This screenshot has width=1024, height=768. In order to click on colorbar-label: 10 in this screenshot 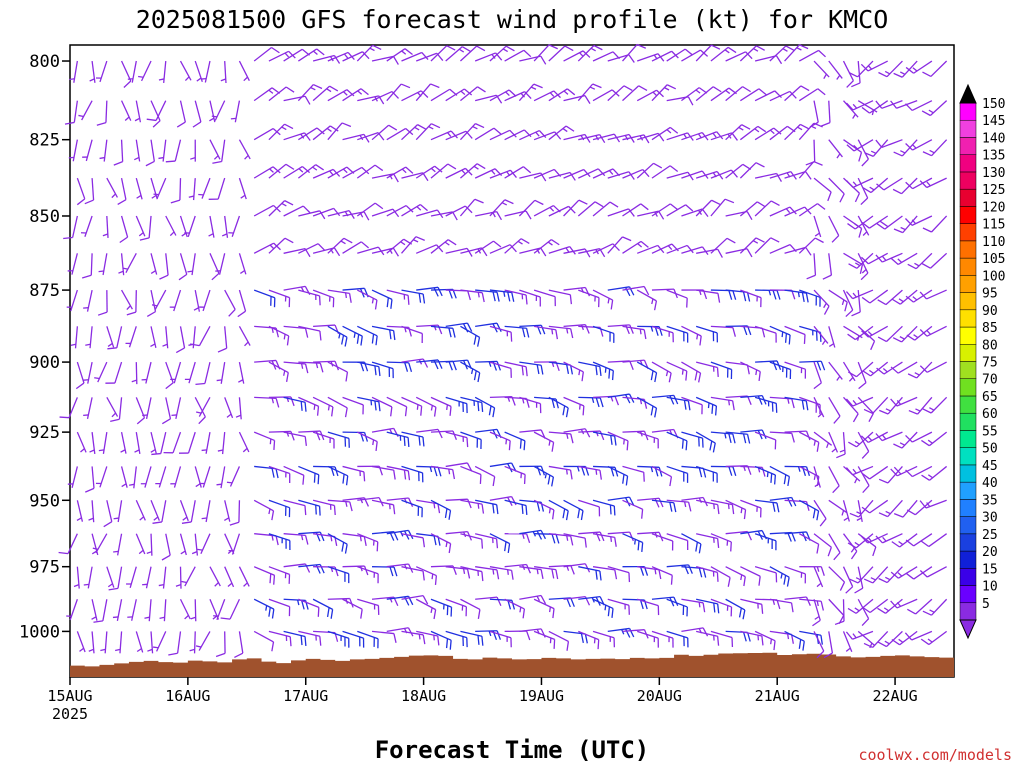, I will do `click(990, 587)`.